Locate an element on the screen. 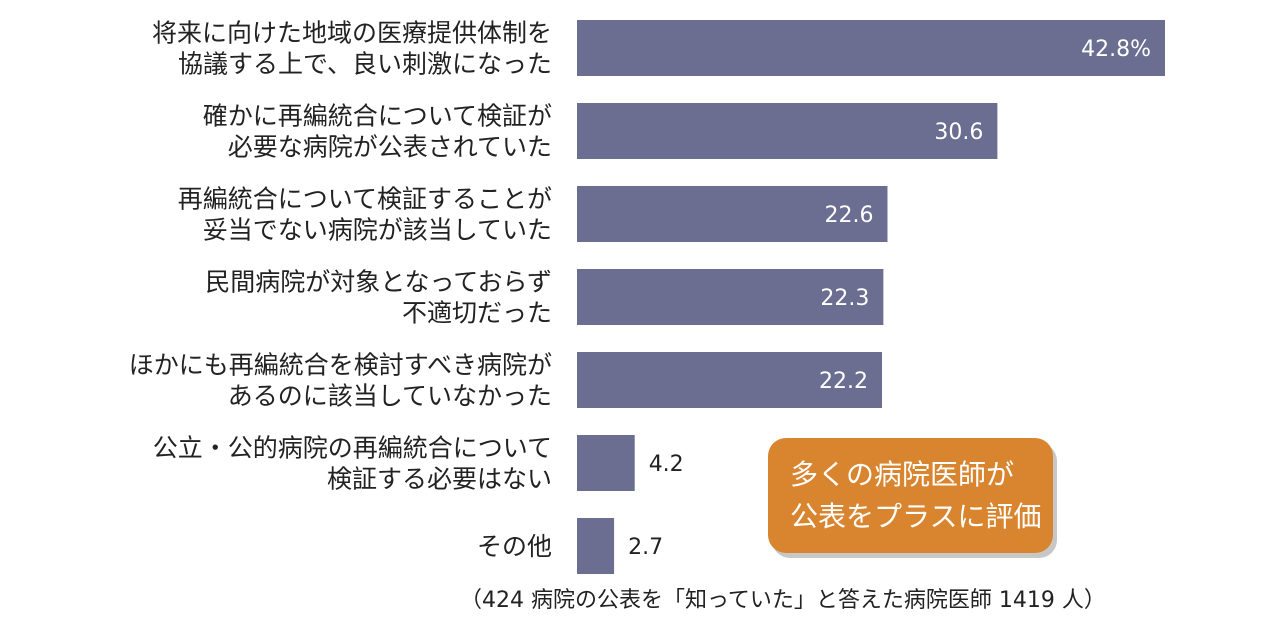 Image resolution: width=1263 pixels, height=621 pixels. callout-box: 多くの病院医師が 公表をプラスに評価 is located at coordinates (910, 495).